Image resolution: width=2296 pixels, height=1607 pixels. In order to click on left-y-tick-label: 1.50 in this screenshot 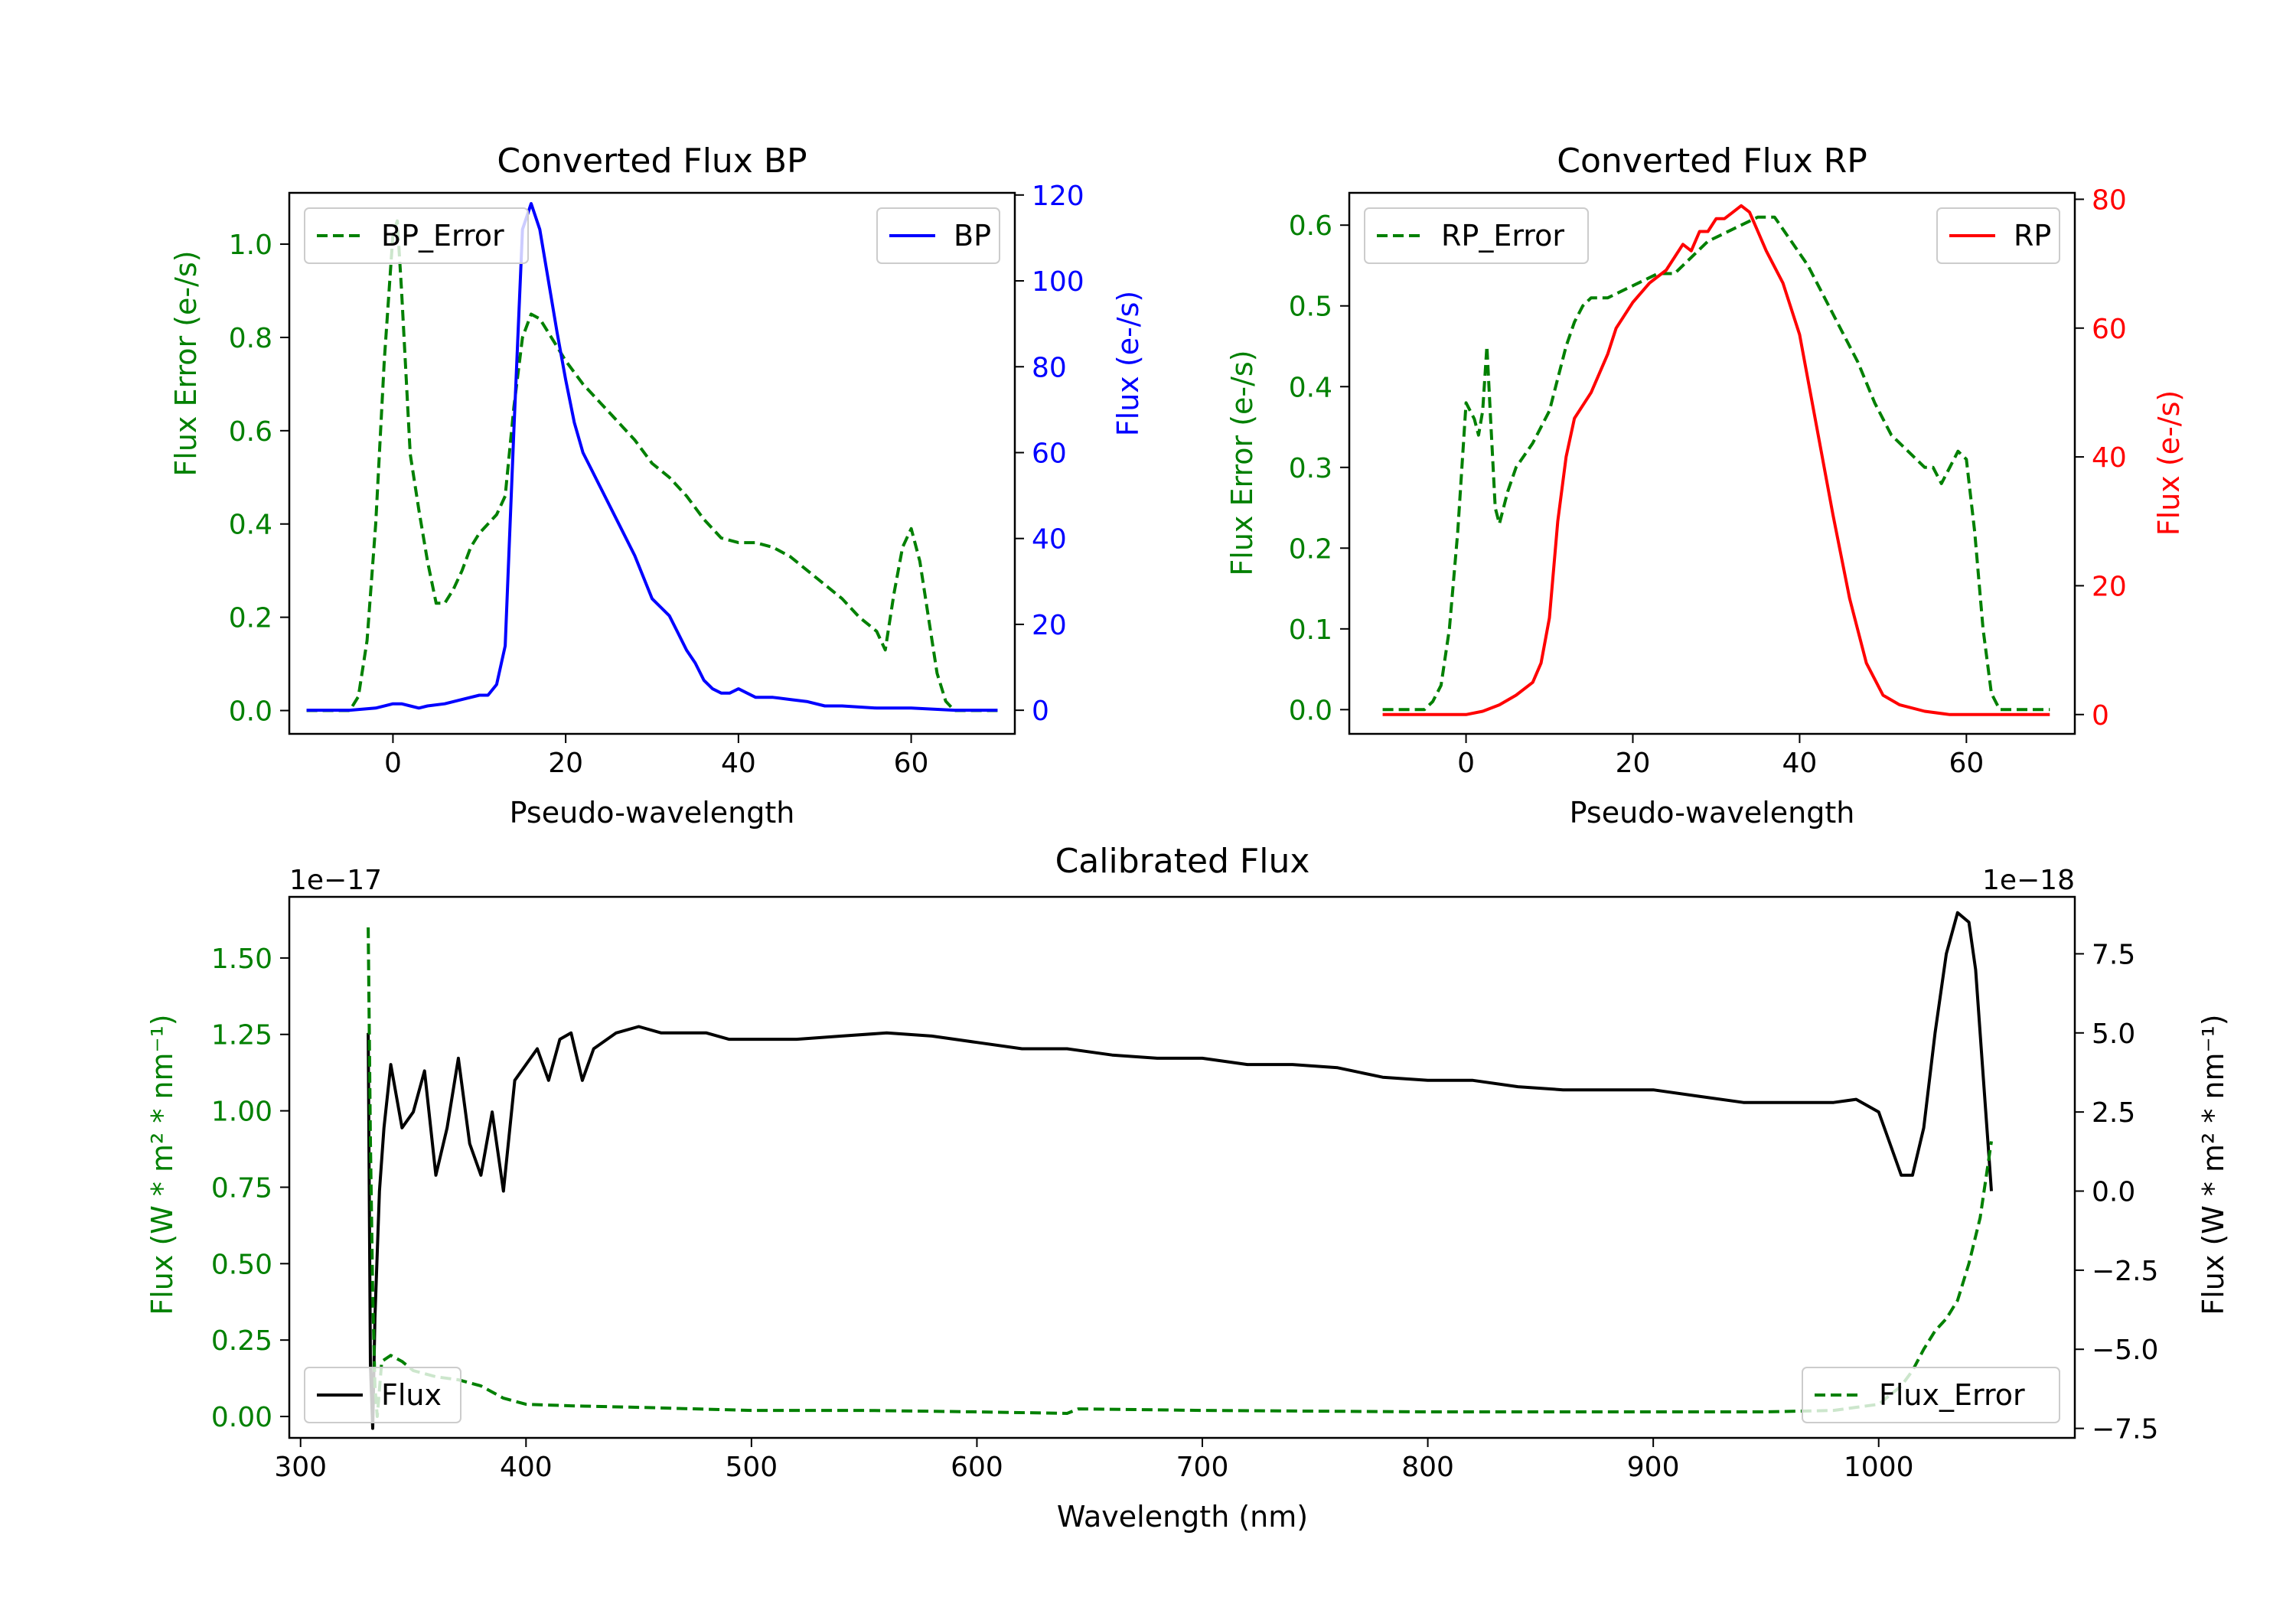, I will do `click(241, 959)`.